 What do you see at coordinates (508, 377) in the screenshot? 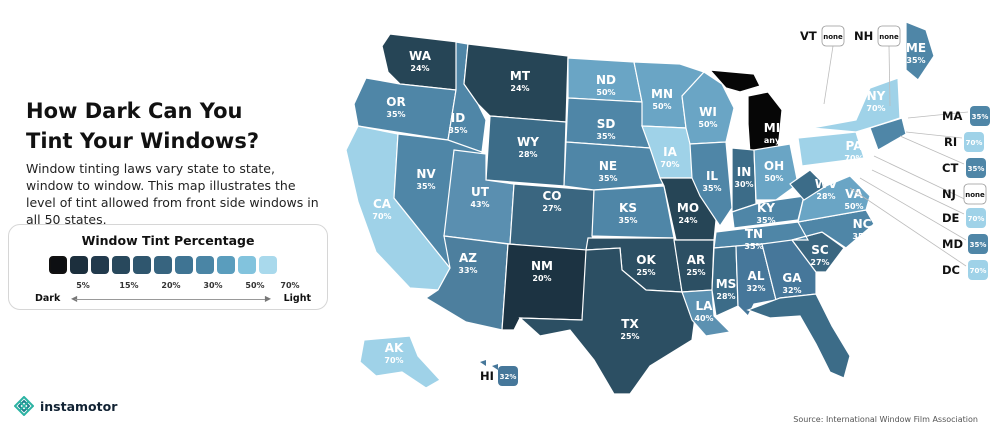
I see `callout-percentage: 32%` at bounding box center [508, 377].